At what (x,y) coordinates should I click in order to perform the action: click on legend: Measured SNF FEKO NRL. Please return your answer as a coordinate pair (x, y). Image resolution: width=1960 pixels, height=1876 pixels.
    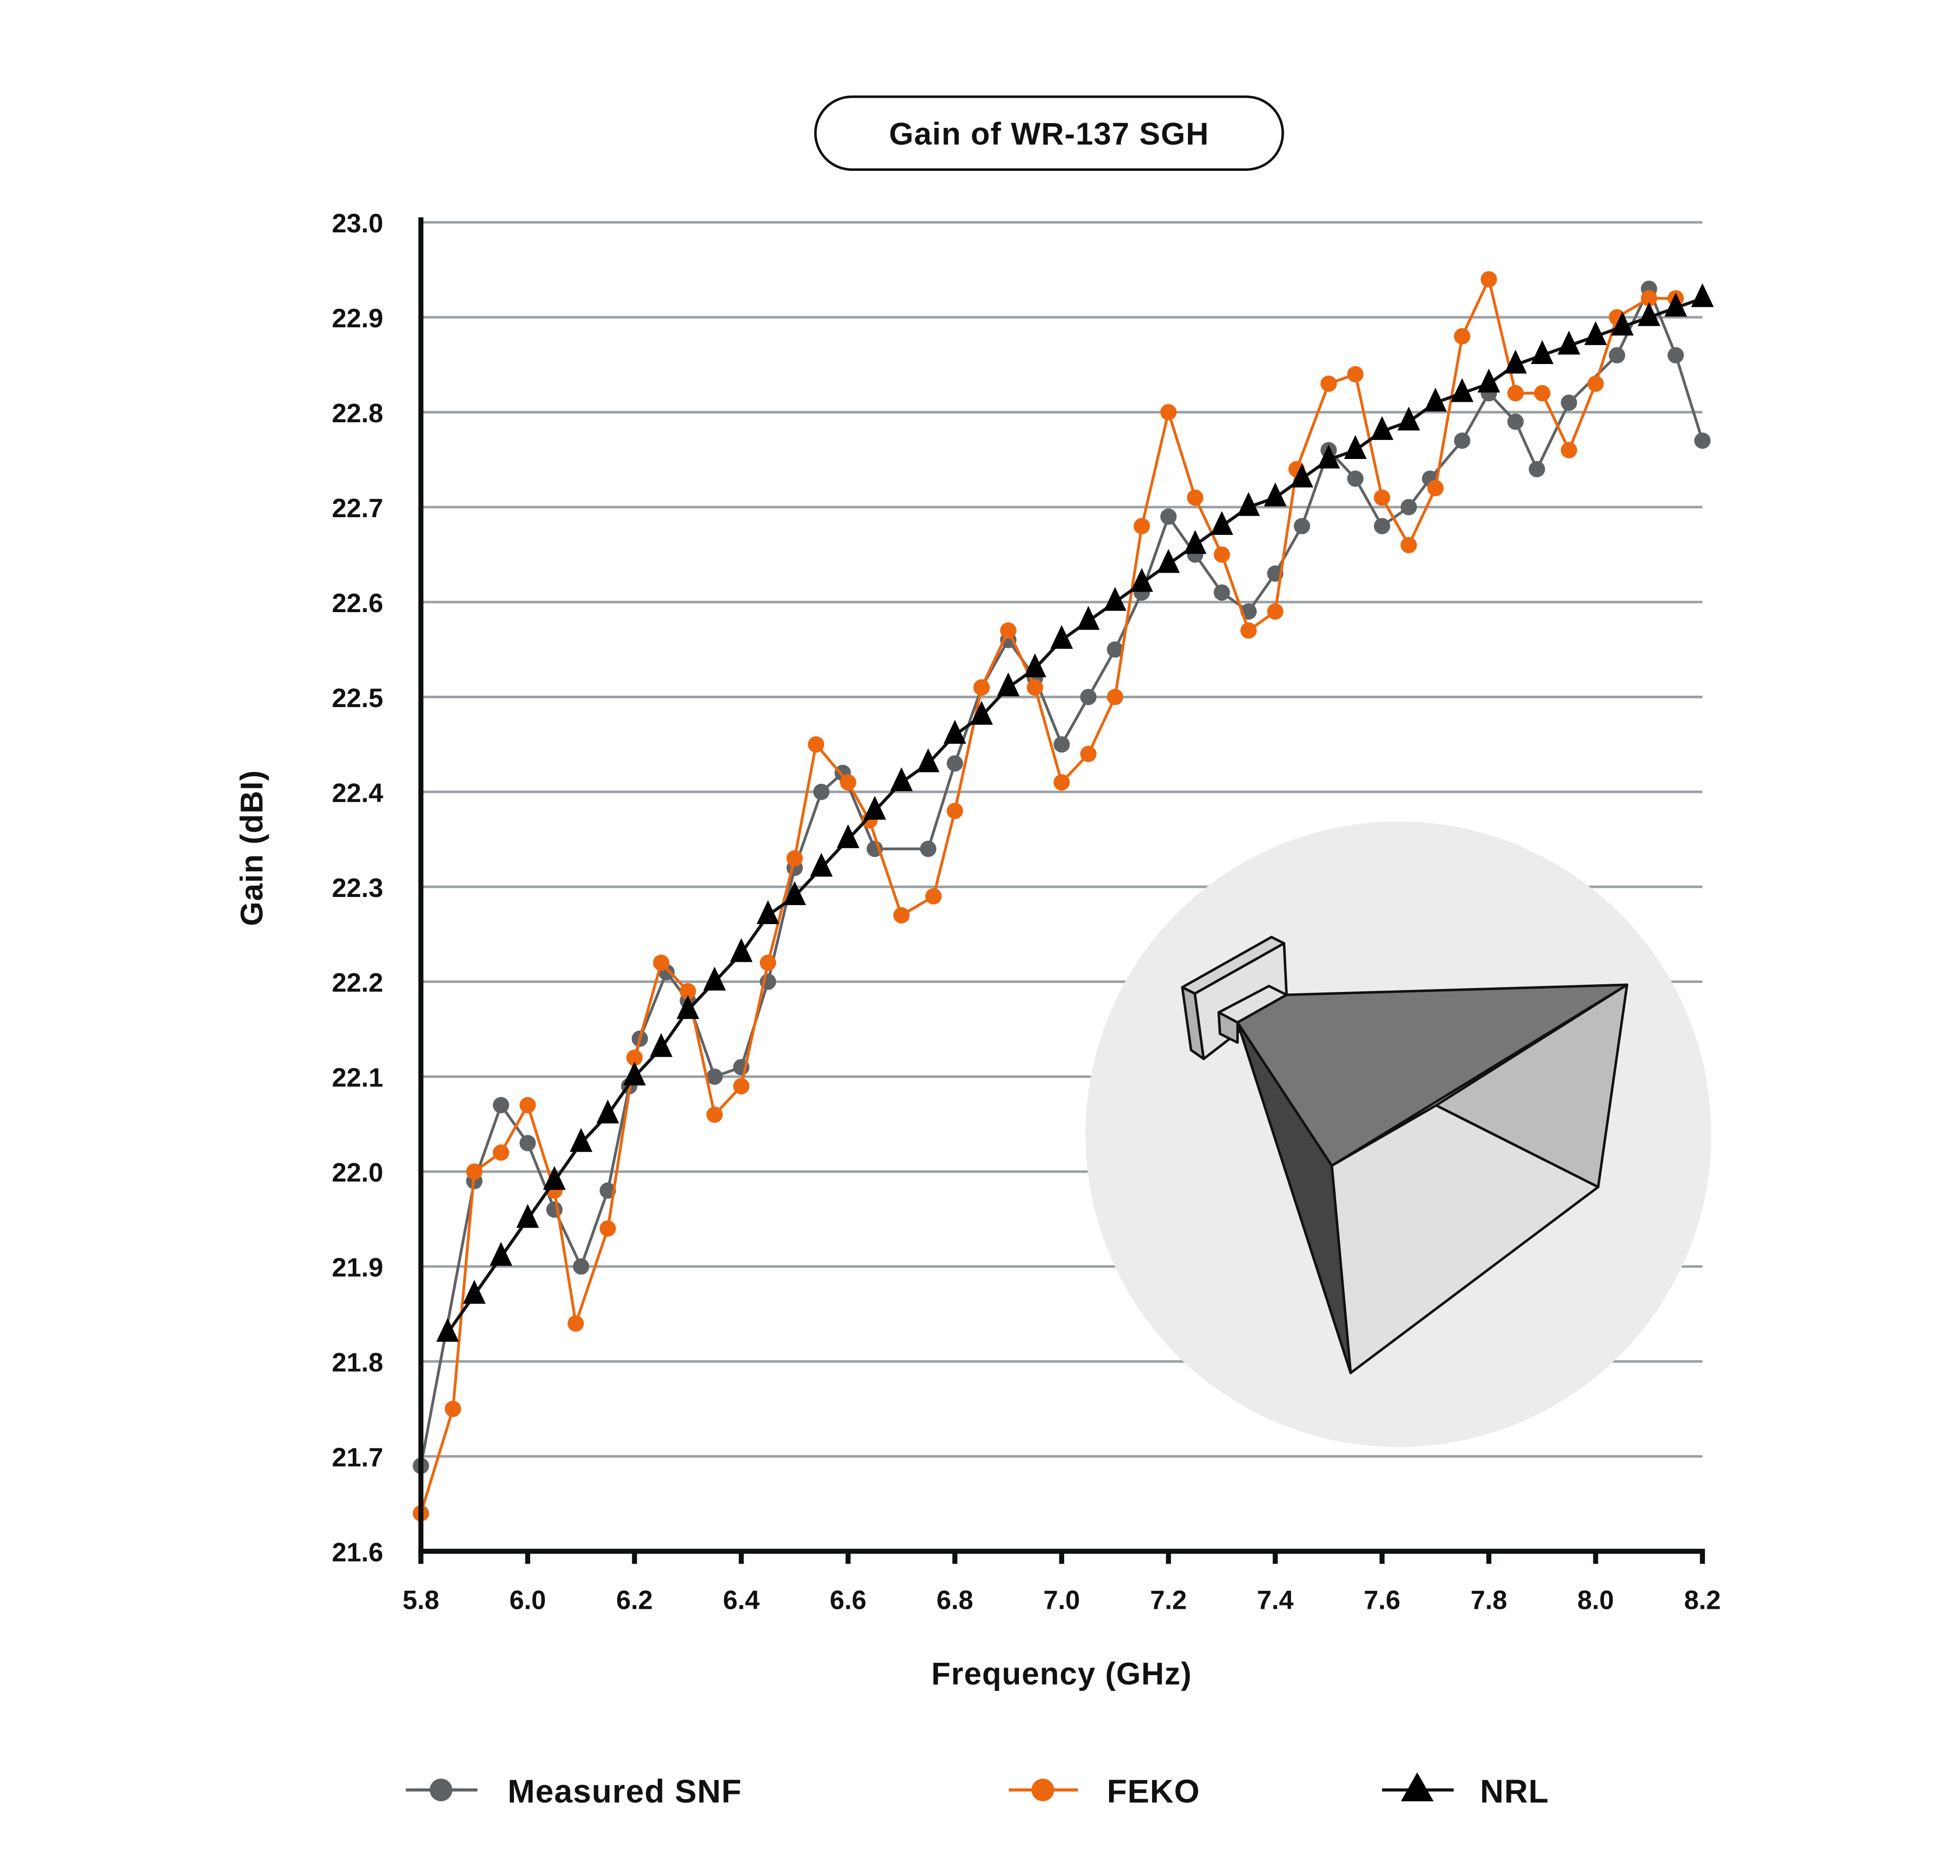
    Looking at the image, I should click on (977, 1791).